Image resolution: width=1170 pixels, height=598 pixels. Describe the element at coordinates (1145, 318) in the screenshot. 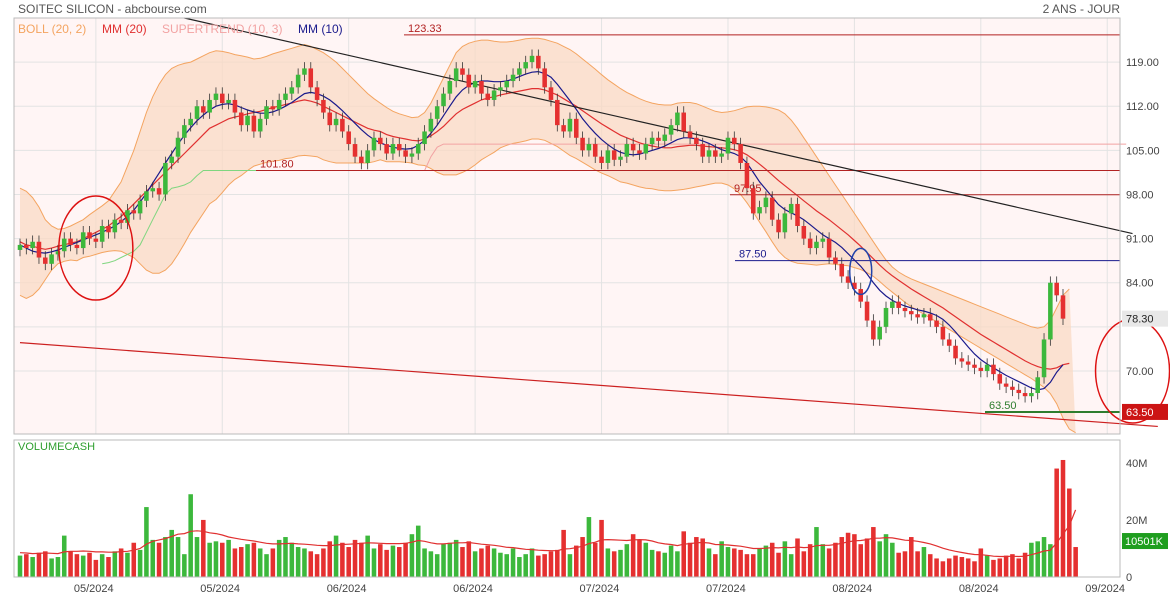

I see `last-price-badge` at that location.